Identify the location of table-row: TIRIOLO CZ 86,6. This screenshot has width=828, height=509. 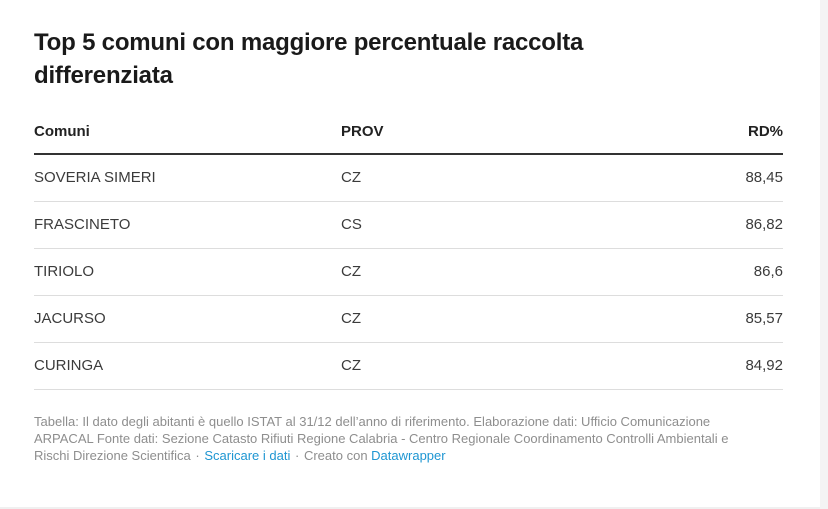
(408, 272).